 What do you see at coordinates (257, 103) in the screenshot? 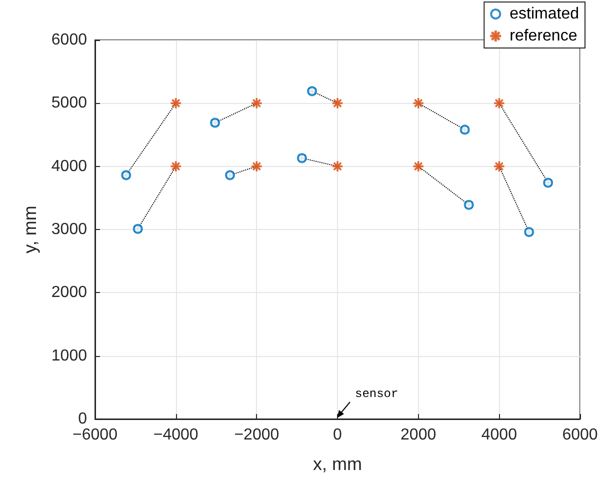
I see `point` at bounding box center [257, 103].